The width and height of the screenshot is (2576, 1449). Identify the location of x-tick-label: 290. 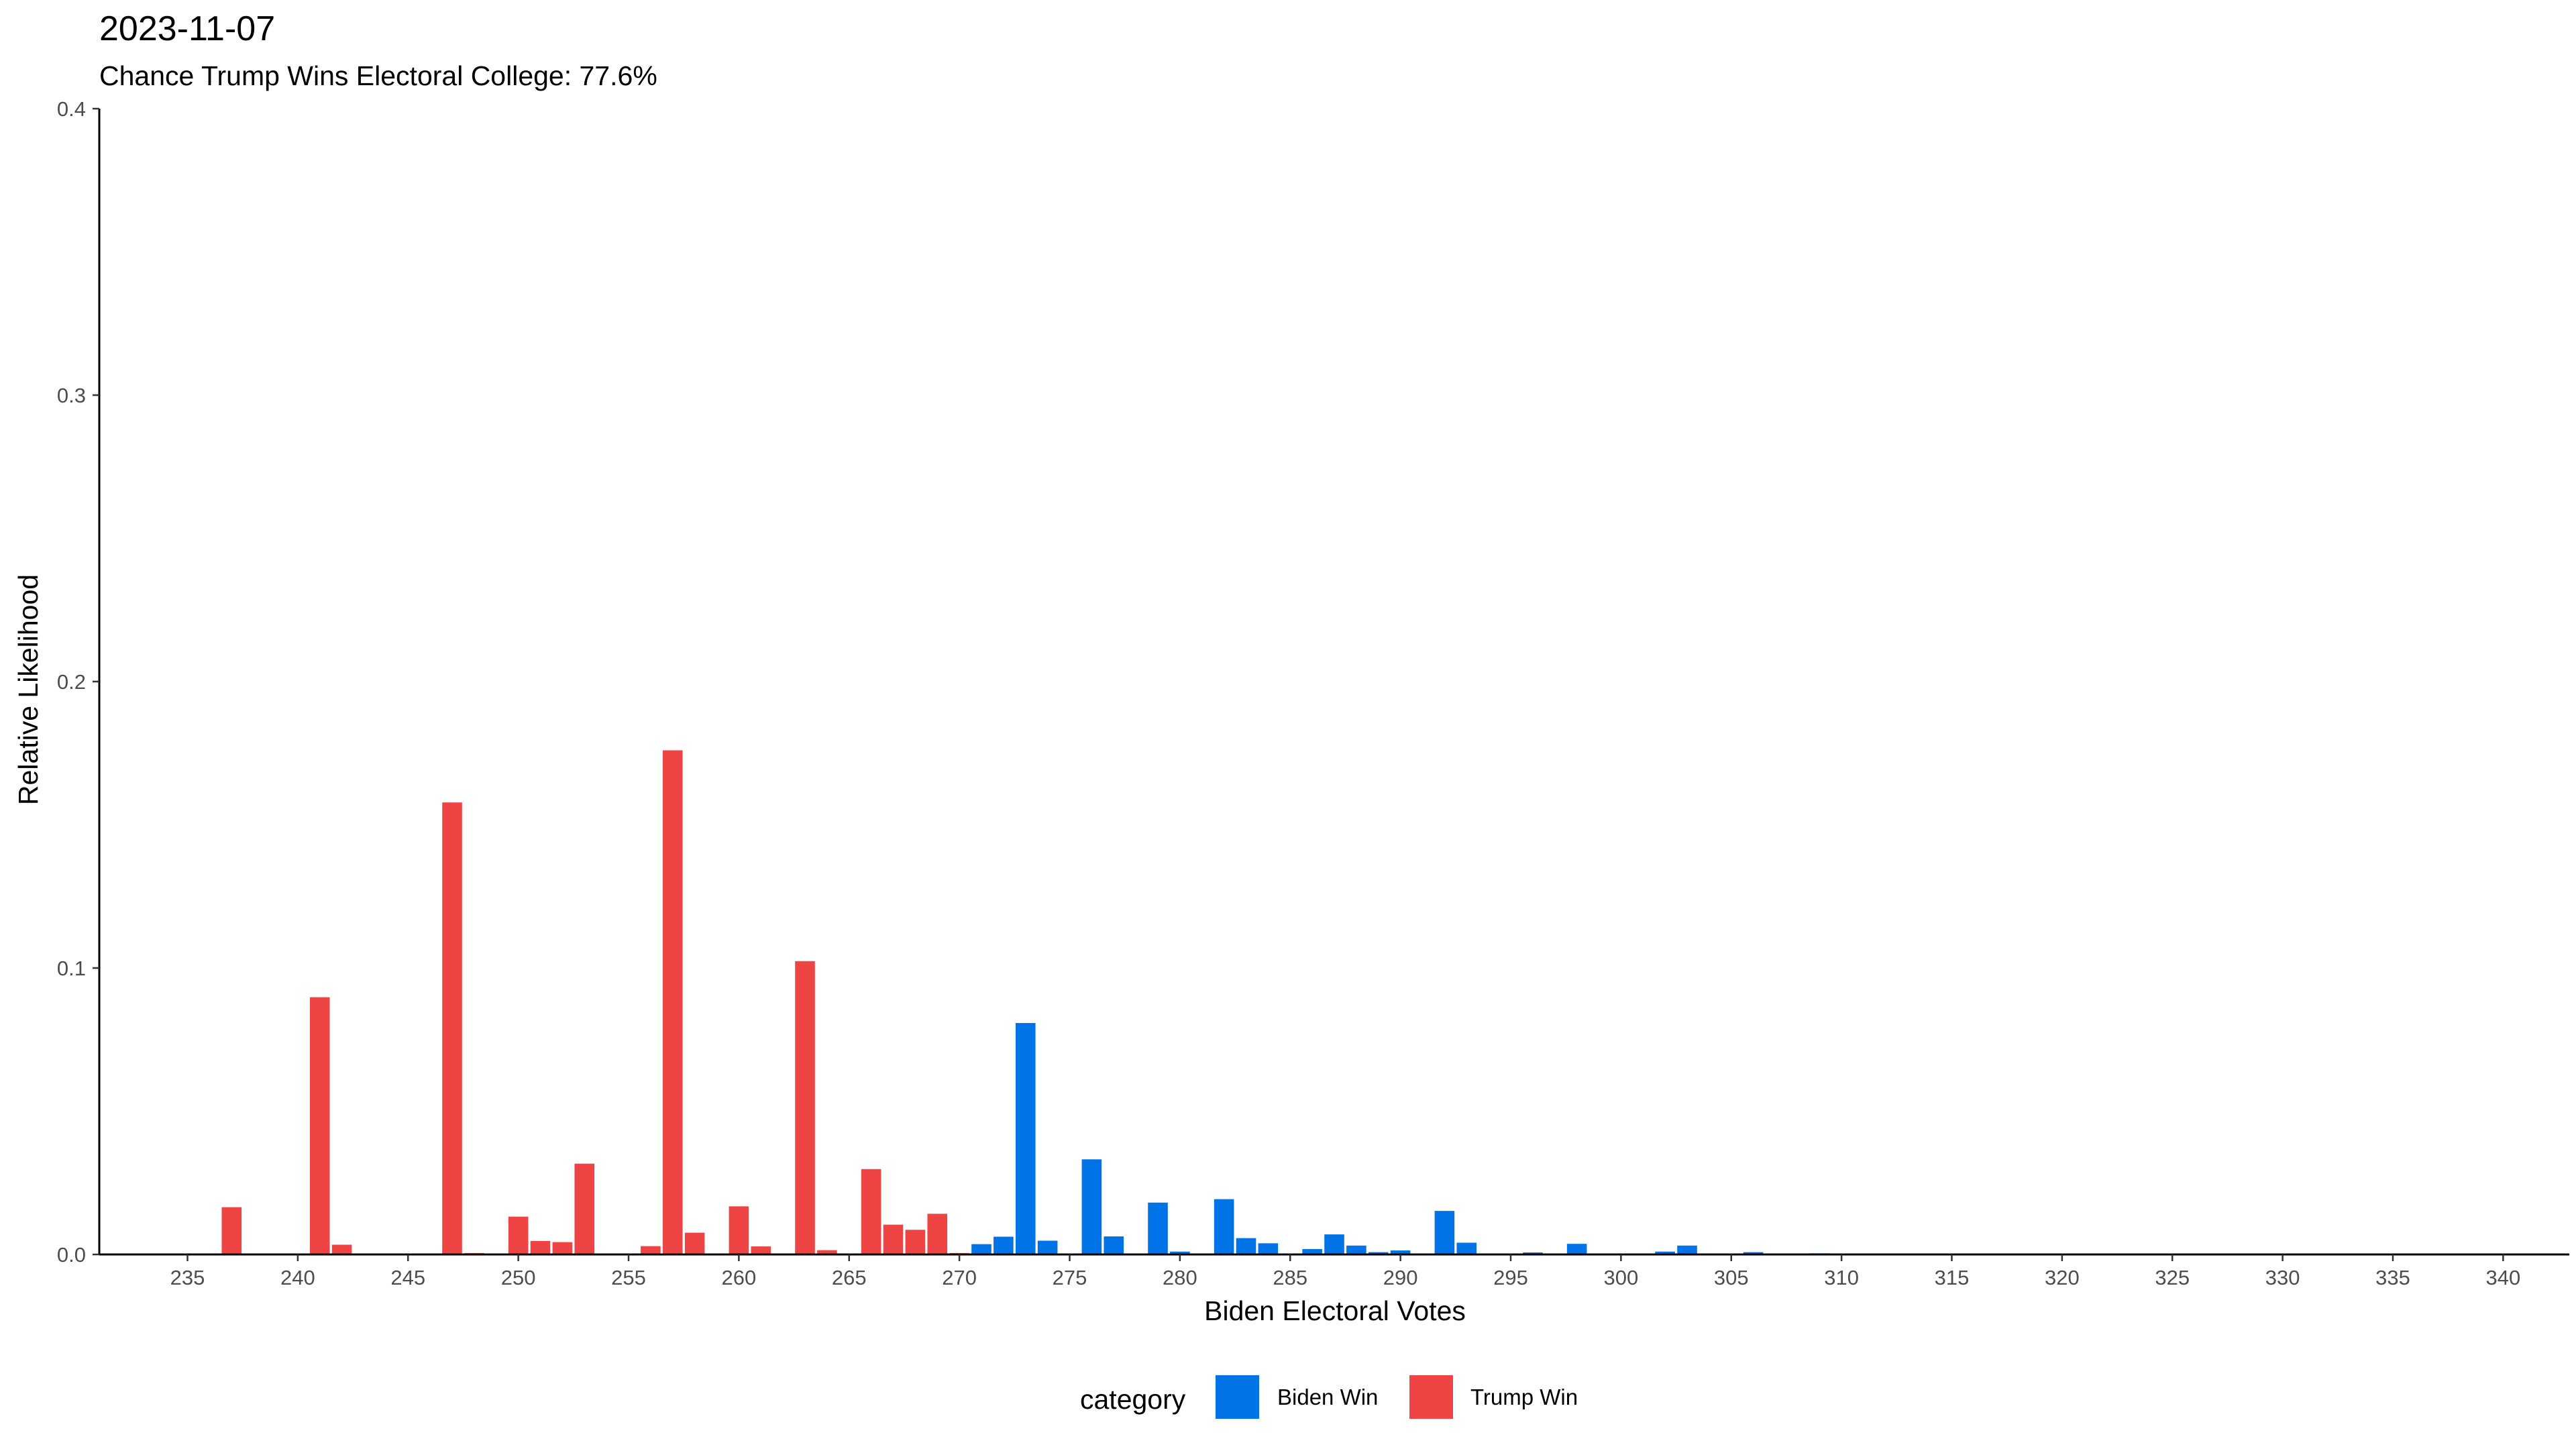
(1400, 1277).